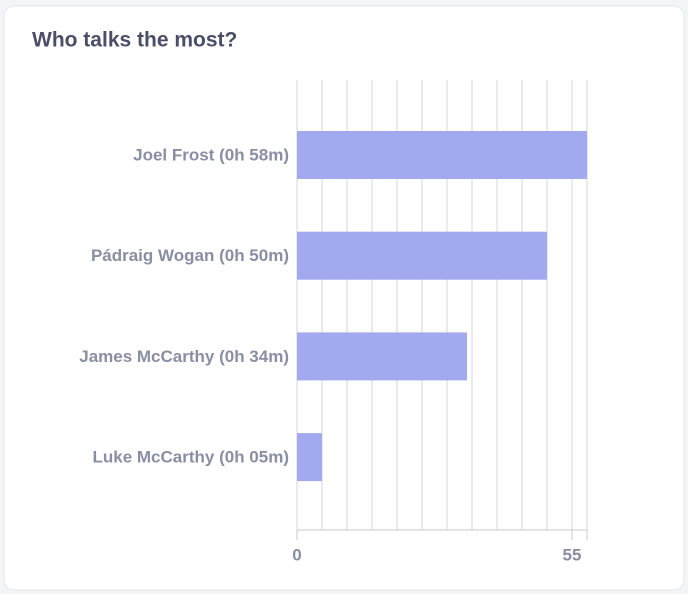 Image resolution: width=688 pixels, height=594 pixels. What do you see at coordinates (184, 356) in the screenshot?
I see `y-tick-label: James McCarthy (0h 34m)` at bounding box center [184, 356].